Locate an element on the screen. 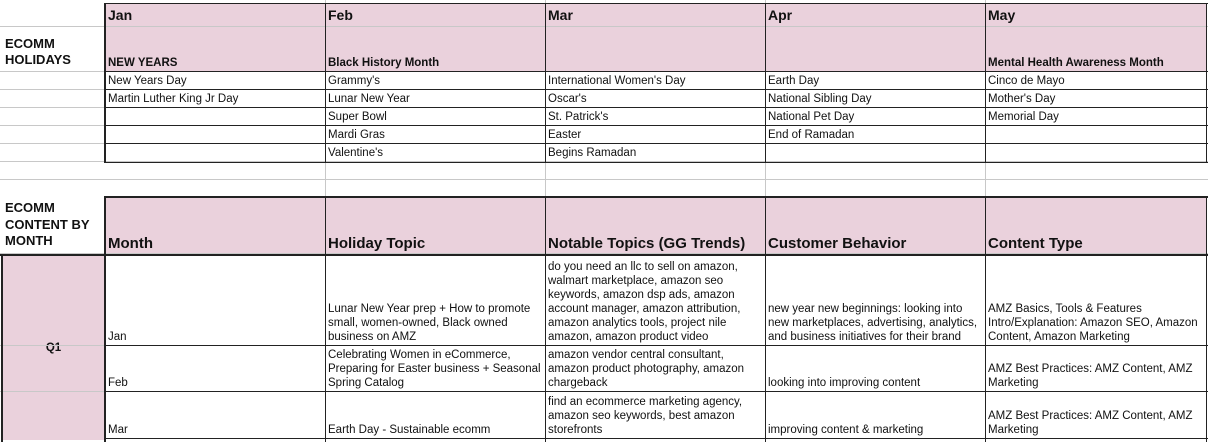  theme-text: NEW YEARS is located at coordinates (143, 63).